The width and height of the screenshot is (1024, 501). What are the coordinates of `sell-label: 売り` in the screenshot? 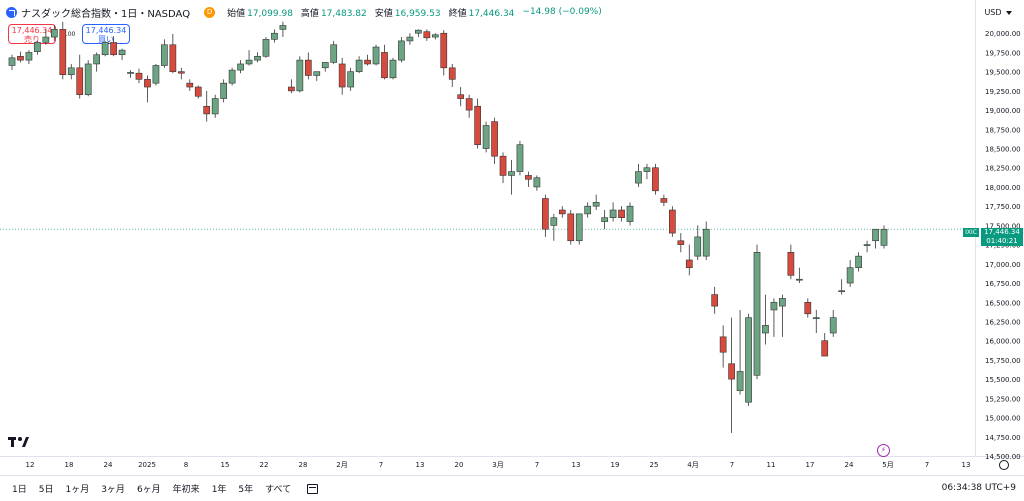 It's located at (32, 39).